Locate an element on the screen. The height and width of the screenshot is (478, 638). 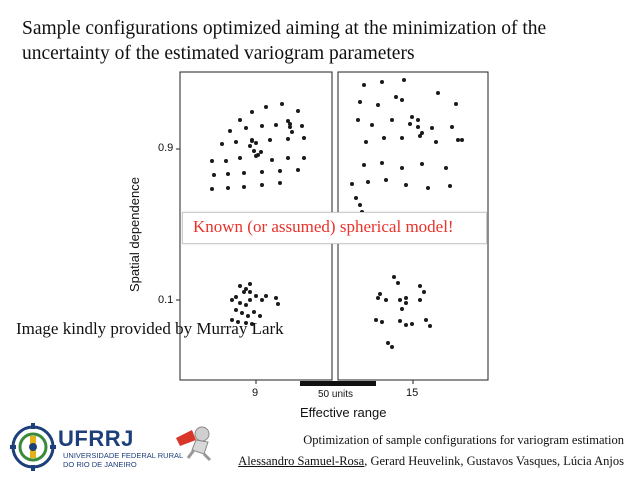
footer-lead-author-link: Alessandro Samuel-Rosa is located at coordinates (301, 461).